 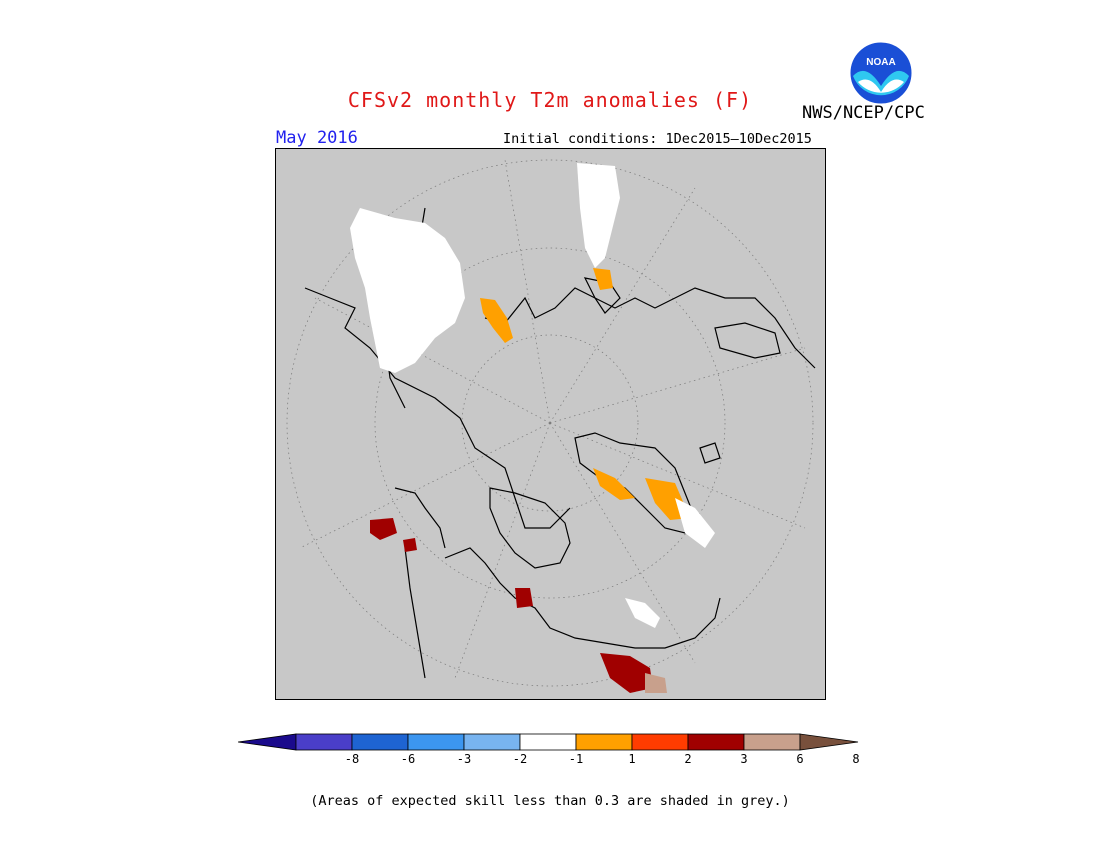 What do you see at coordinates (641, 494) in the screenshot?
I see `anomaly-area-greenland` at bounding box center [641, 494].